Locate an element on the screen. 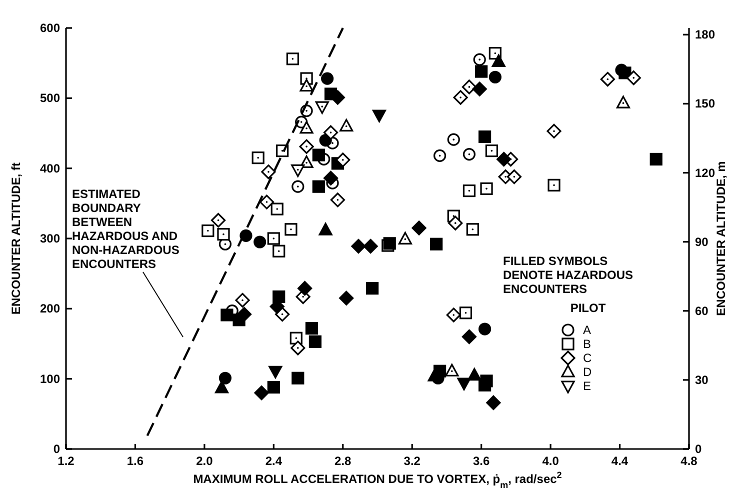  y-tick-label: 400 is located at coordinates (50, 168).